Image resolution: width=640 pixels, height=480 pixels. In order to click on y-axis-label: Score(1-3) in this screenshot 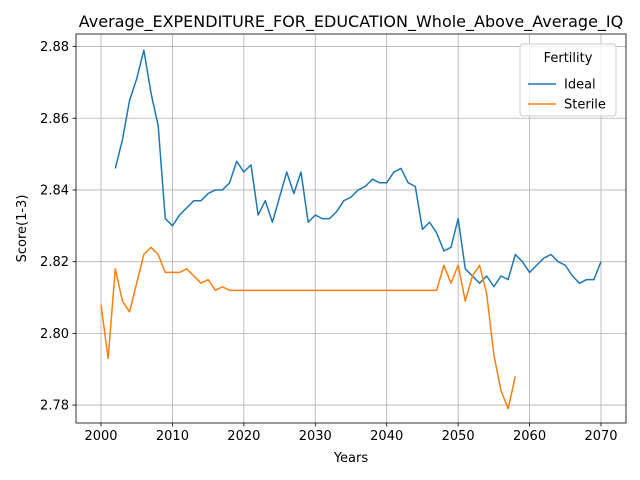, I will do `click(22, 229)`.